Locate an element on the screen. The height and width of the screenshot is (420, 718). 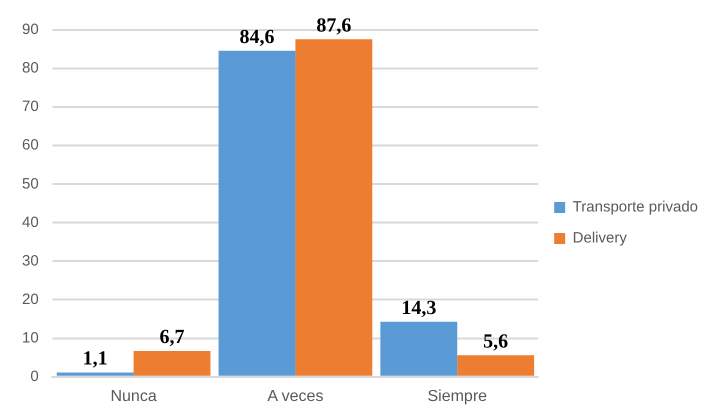
y-tick-label: 90 is located at coordinates (30, 29).